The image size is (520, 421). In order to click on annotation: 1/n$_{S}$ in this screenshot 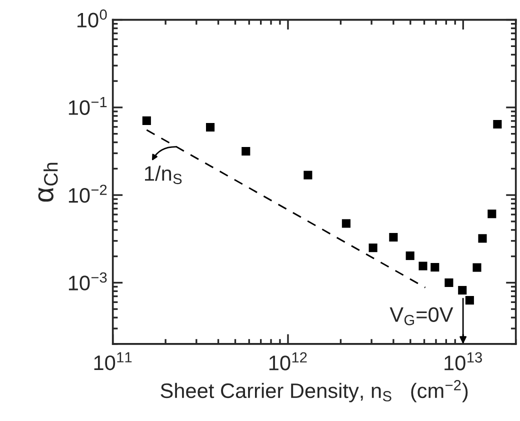, I will do `click(163, 175)`.